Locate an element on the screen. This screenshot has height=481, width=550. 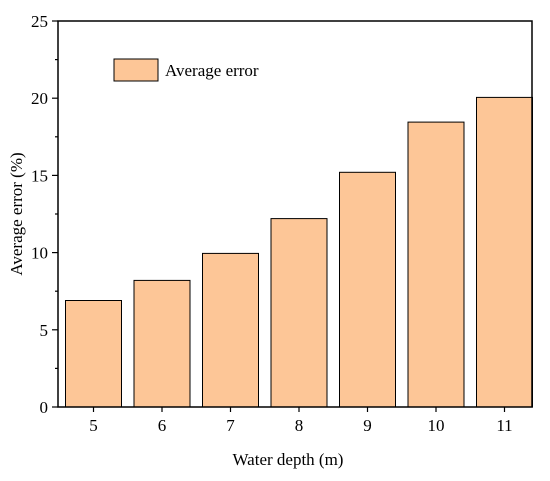
y-tick-label: 20 is located at coordinates (39, 98).